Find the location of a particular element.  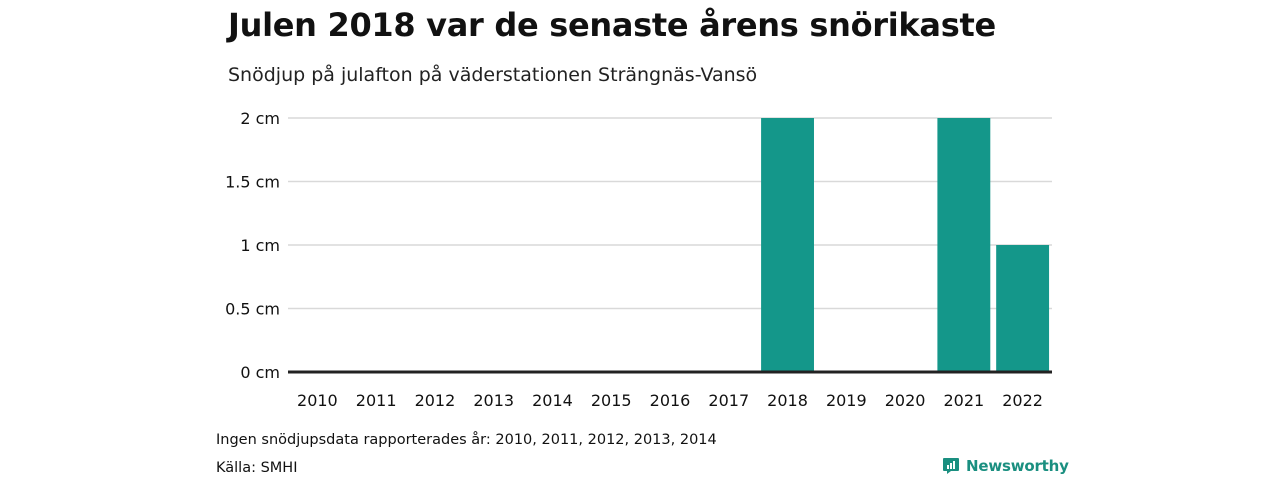

brand-name: Newsworthy is located at coordinates (1017, 466).